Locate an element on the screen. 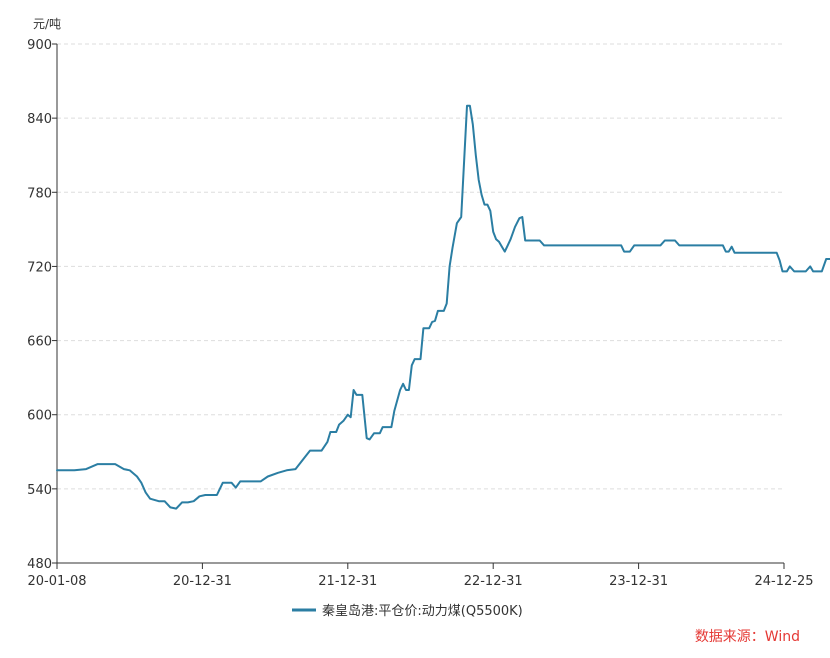 The height and width of the screenshot is (658, 830). y-tick-label: 720 is located at coordinates (39, 267).